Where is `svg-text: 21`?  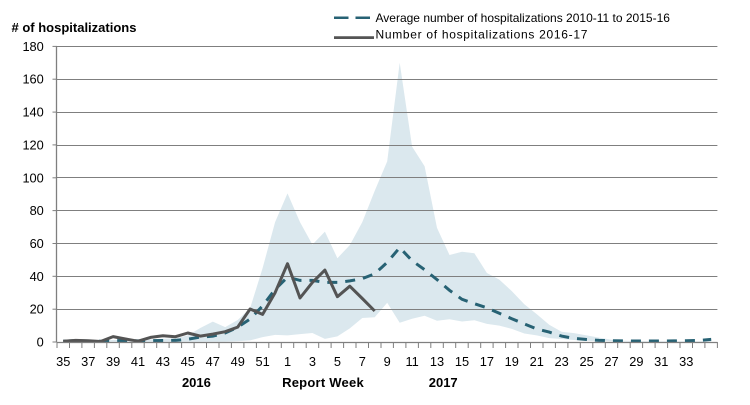 svg-text: 21 is located at coordinates (537, 361).